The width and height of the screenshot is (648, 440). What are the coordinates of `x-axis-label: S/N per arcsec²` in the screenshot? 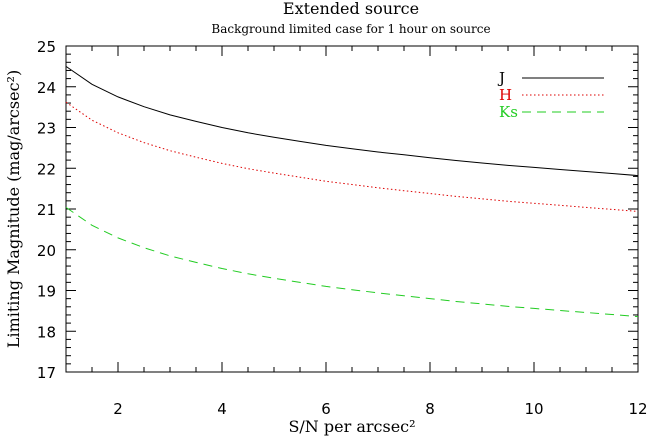 It's located at (351, 426).